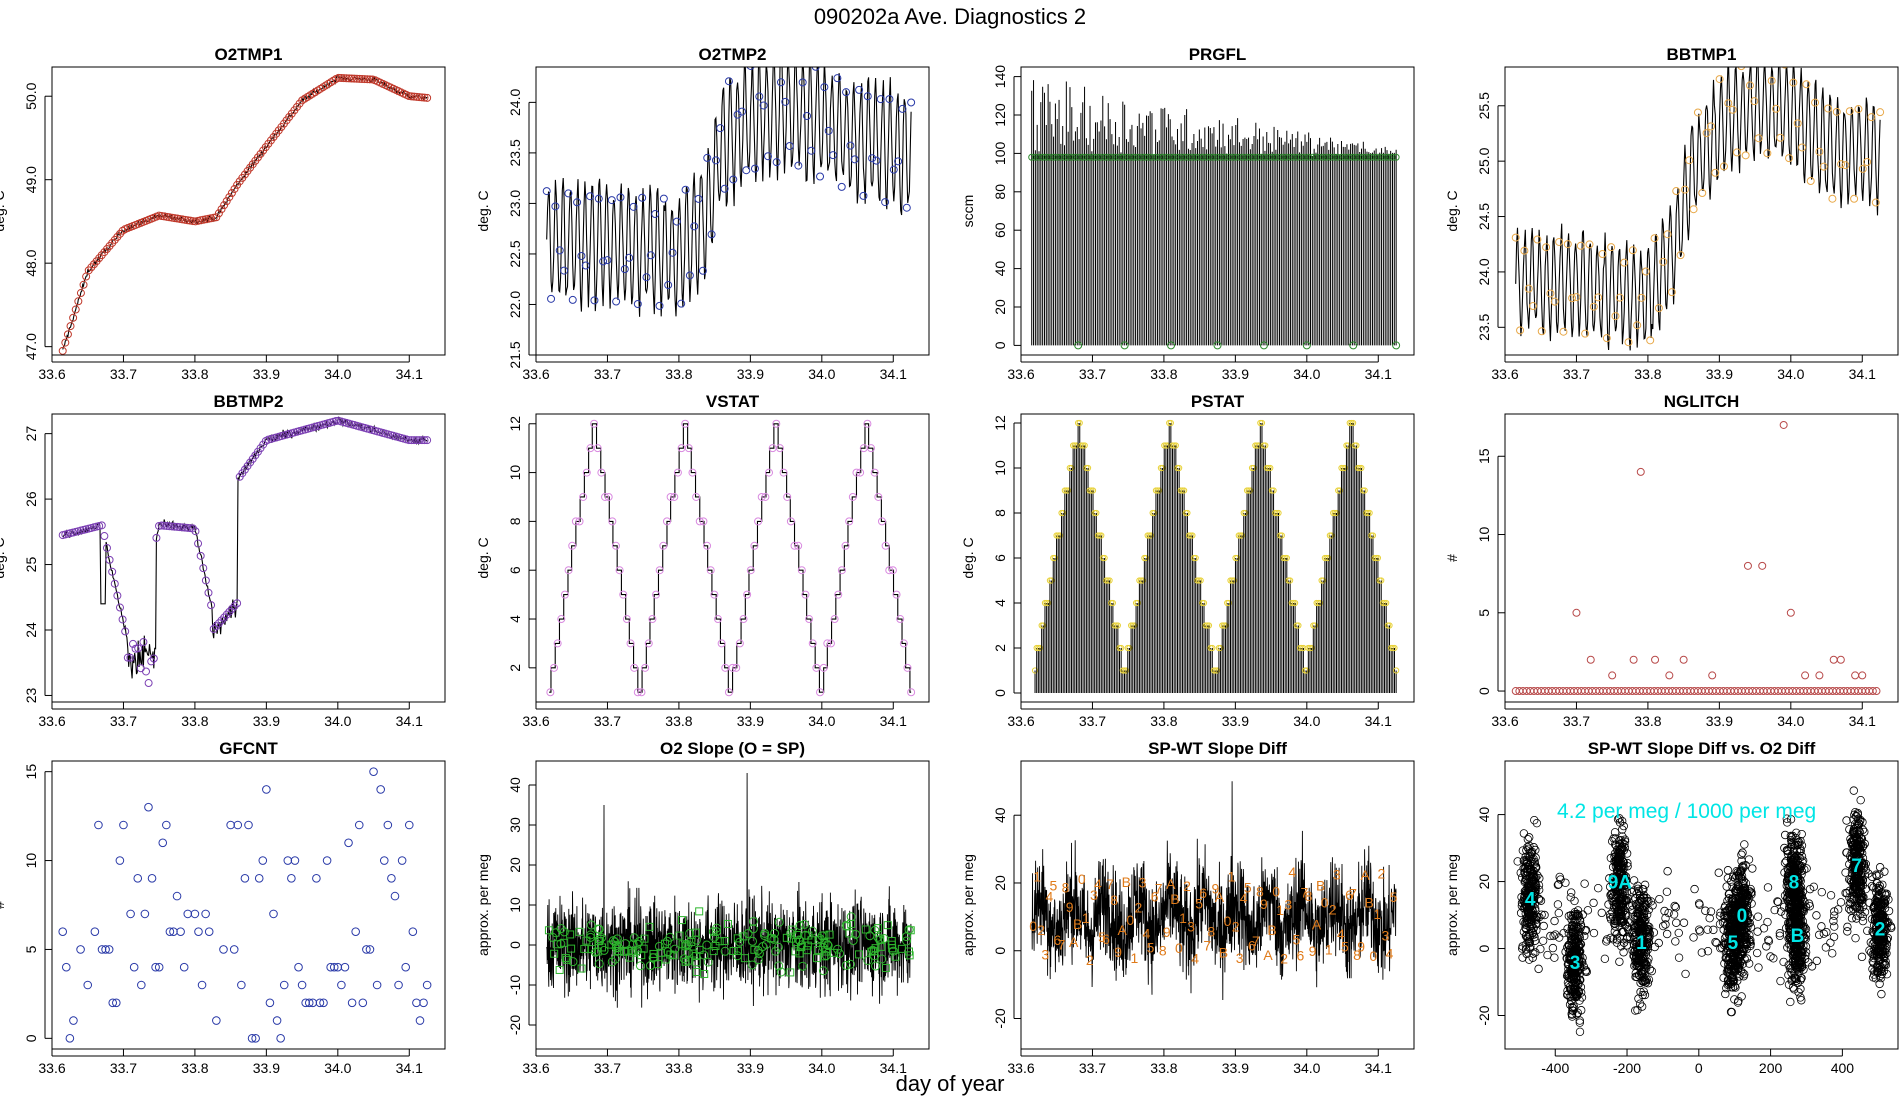 The image size is (1900, 1100). What do you see at coordinates (1378, 721) in the screenshot?
I see `x-tick-label: 34.1` at bounding box center [1378, 721].